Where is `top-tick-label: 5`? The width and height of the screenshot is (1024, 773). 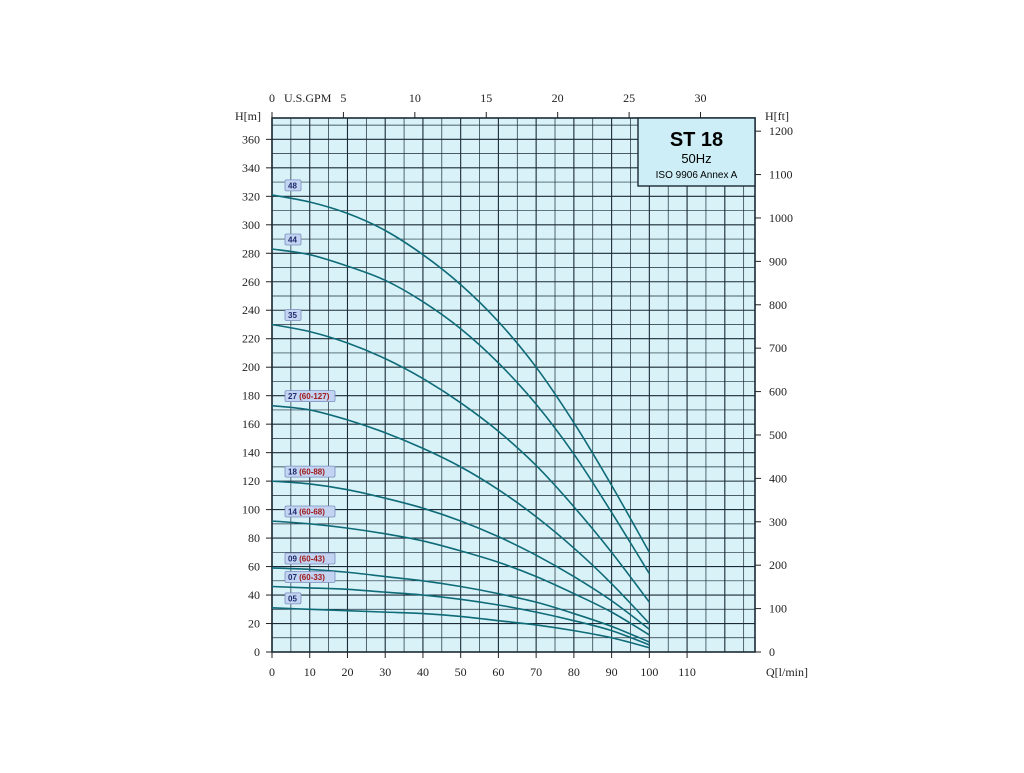 top-tick-label: 5 is located at coordinates (343, 98).